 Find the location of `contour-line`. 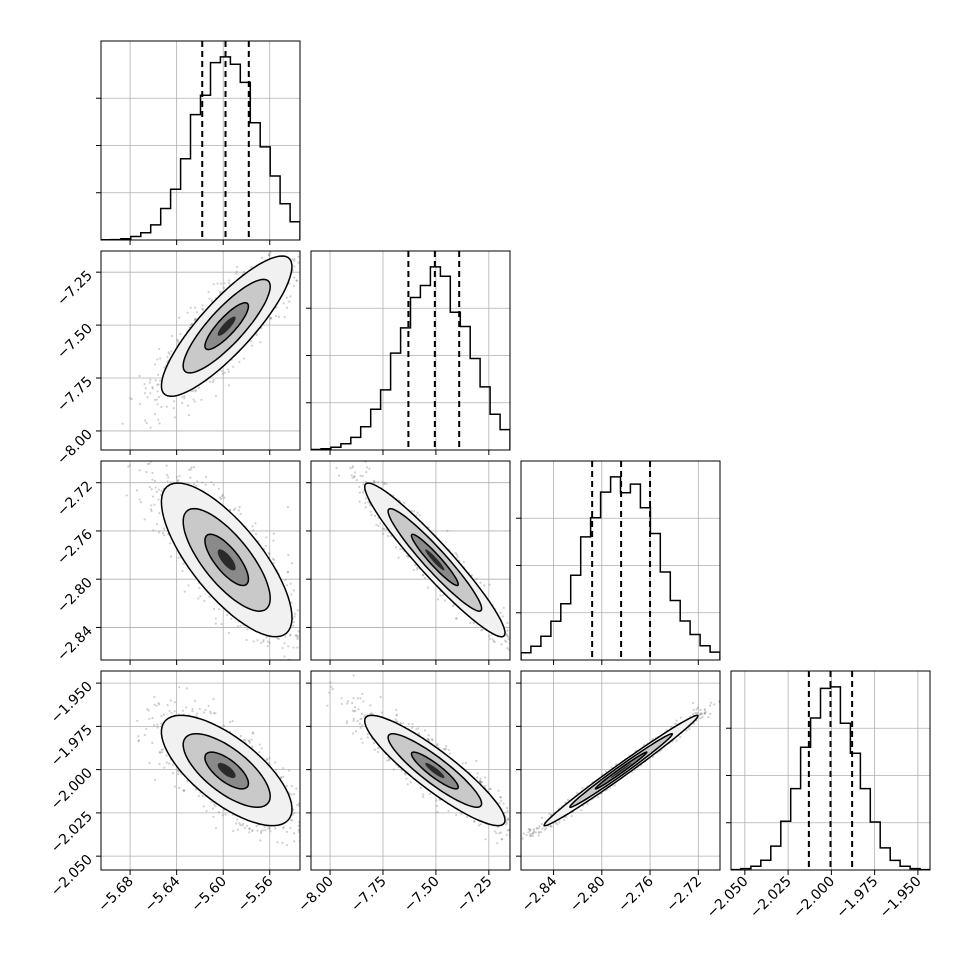

contour-line is located at coordinates (226, 559).